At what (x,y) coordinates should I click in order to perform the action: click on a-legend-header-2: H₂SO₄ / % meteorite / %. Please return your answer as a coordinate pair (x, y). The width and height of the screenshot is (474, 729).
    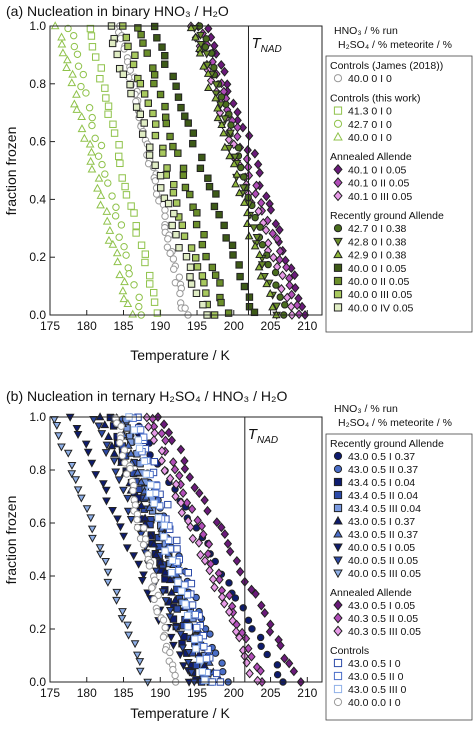
    Looking at the image, I should click on (395, 45).